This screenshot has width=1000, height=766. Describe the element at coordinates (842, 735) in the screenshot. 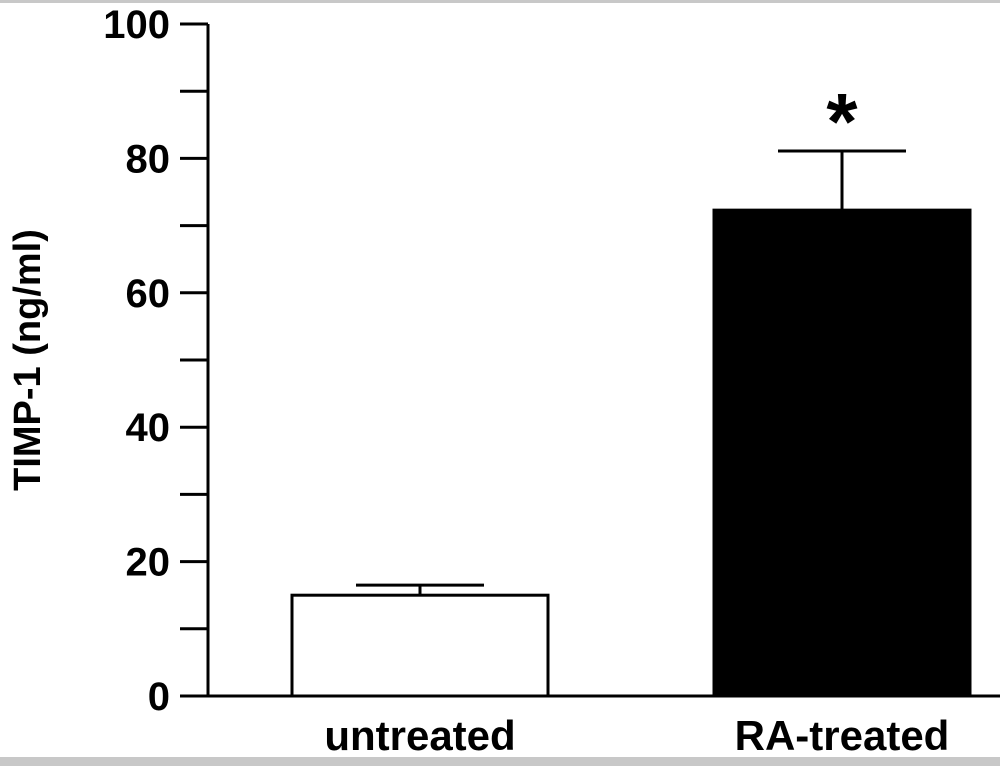

I see `x-tick-label: RA-treated` at that location.